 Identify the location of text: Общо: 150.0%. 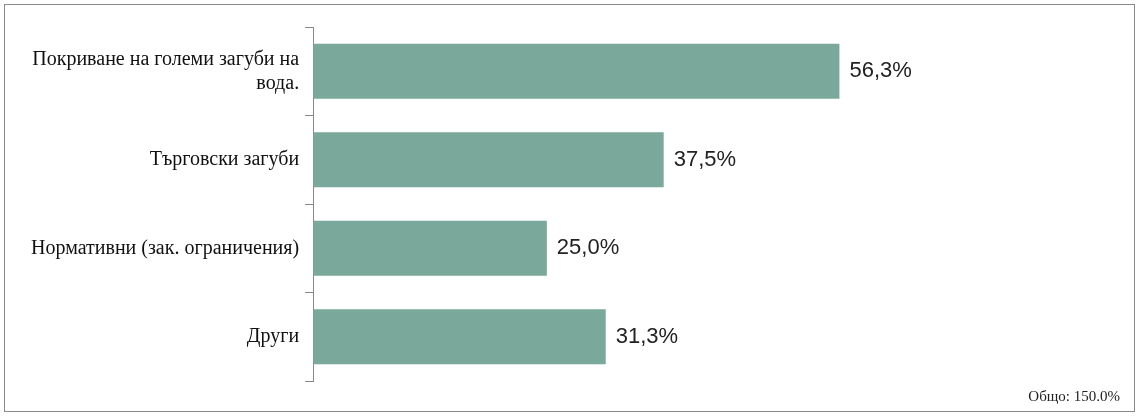
(1074, 396).